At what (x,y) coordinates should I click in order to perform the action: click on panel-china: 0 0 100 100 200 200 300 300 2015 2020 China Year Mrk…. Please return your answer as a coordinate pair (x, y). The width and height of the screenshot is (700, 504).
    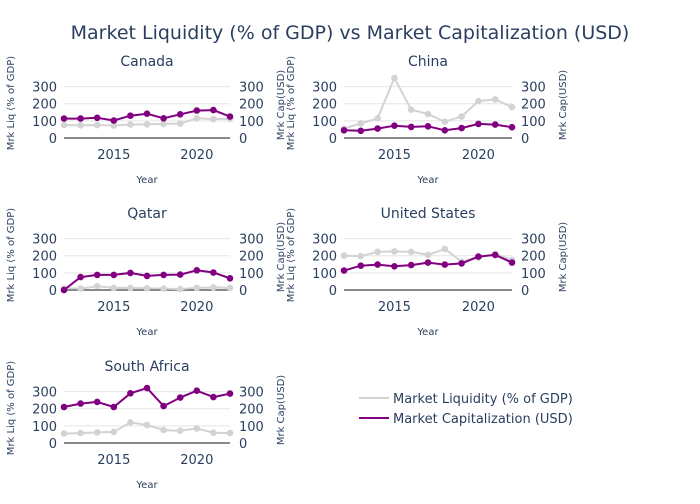
    Looking at the image, I should click on (427, 120).